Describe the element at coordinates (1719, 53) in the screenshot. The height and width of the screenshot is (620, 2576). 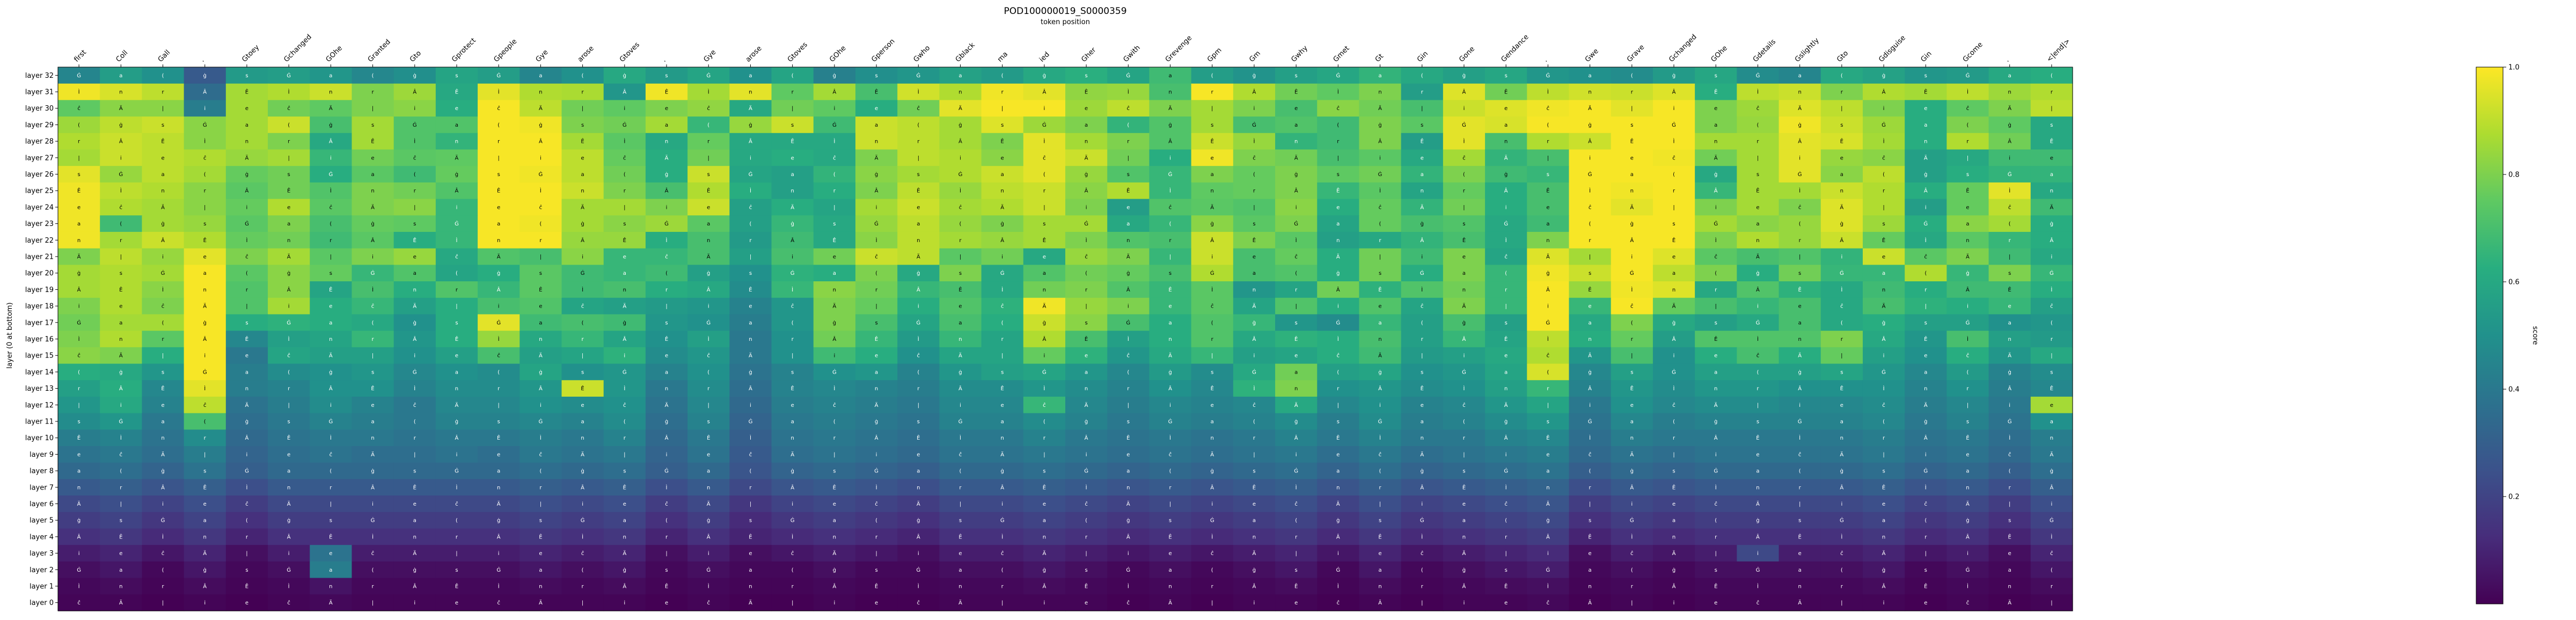
I see `x-tick-label: GOhe` at that location.